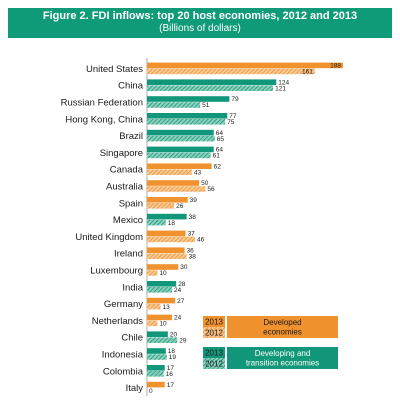 The width and height of the screenshot is (400, 409). I want to click on data-label-2013-singapore: 64, so click(220, 150).